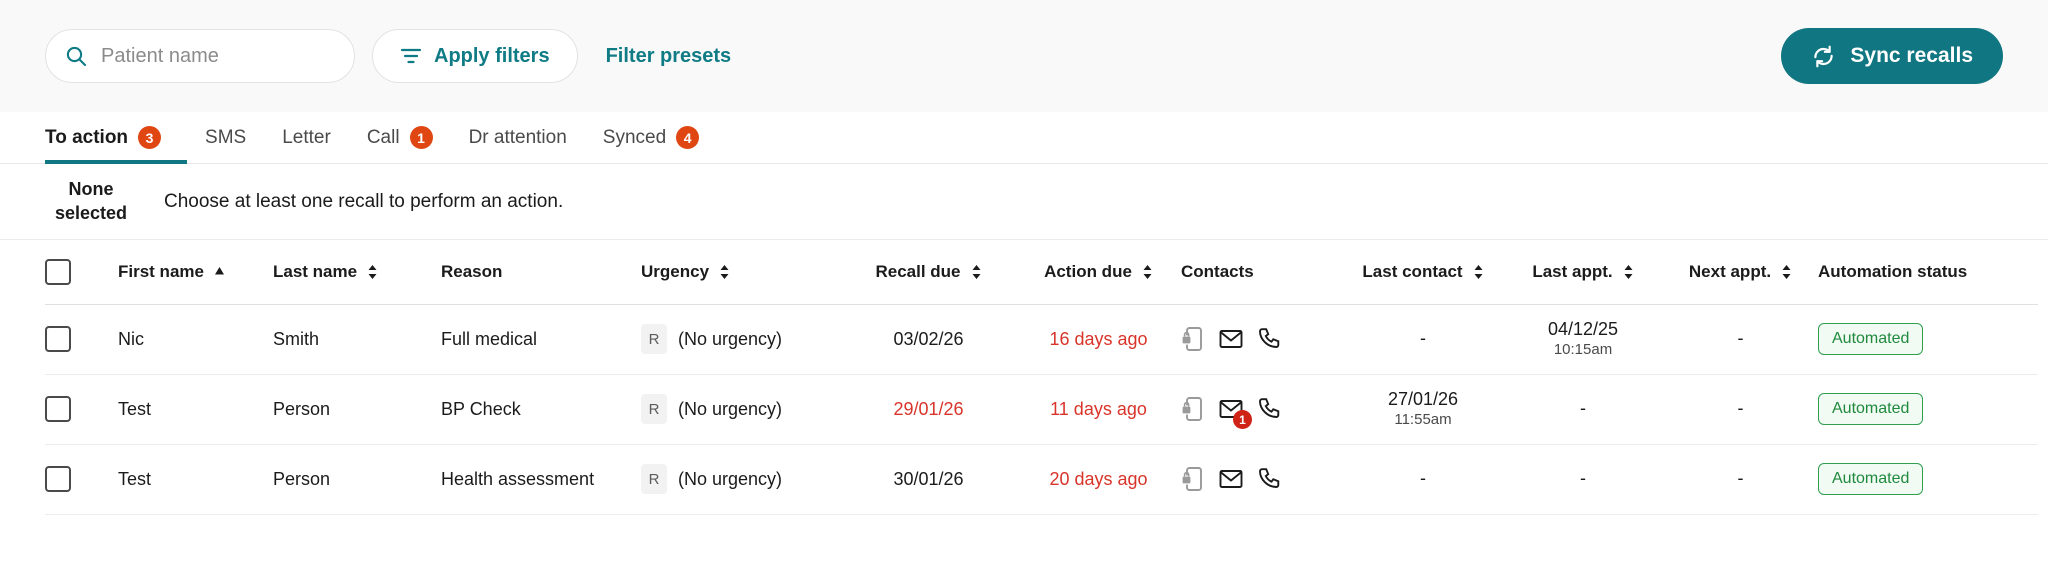 This screenshot has height=571, width=2048. What do you see at coordinates (357, 479) in the screenshot?
I see `cell-last-name: Person` at bounding box center [357, 479].